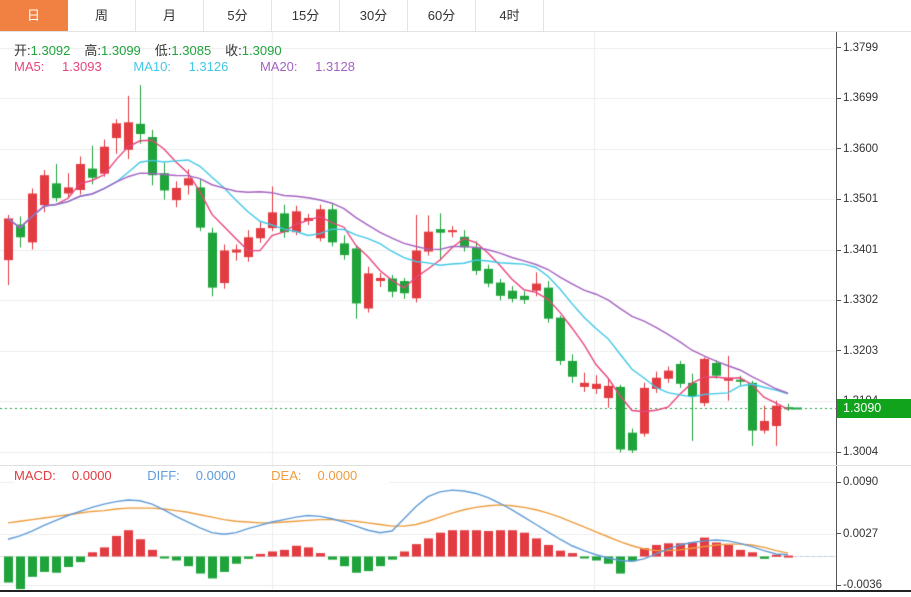 This screenshot has width=911, height=597. I want to click on y-axis-label: 1.3600, so click(857, 149).